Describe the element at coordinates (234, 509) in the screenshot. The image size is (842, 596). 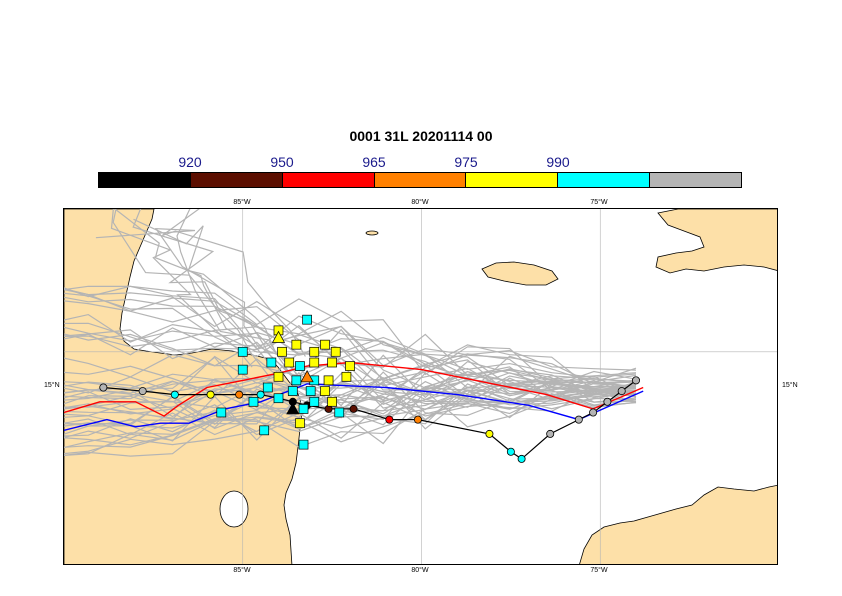
I see `lake-nicaragua` at that location.